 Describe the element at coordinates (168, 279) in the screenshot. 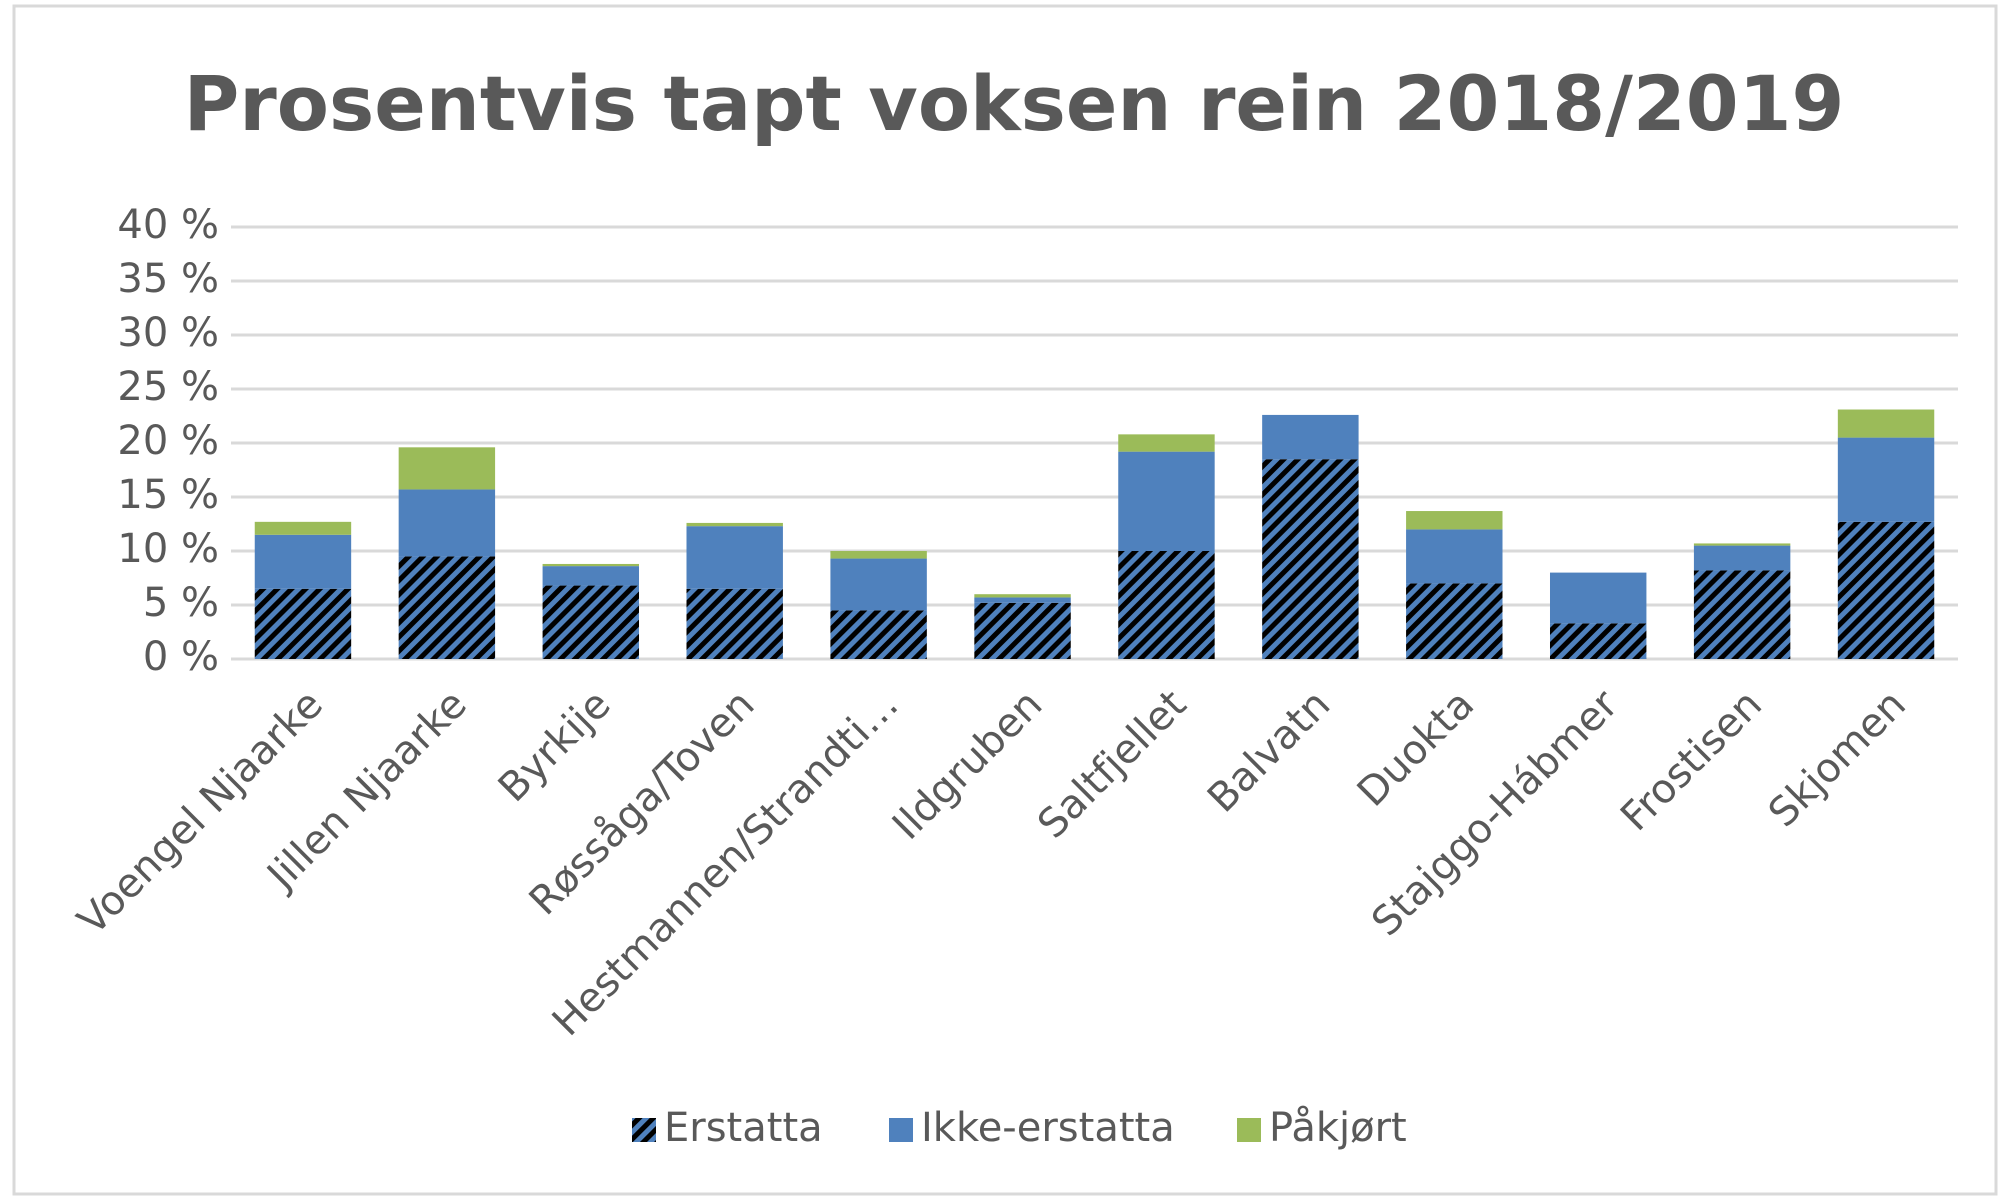

I see `y-tick-label: 35 %` at that location.